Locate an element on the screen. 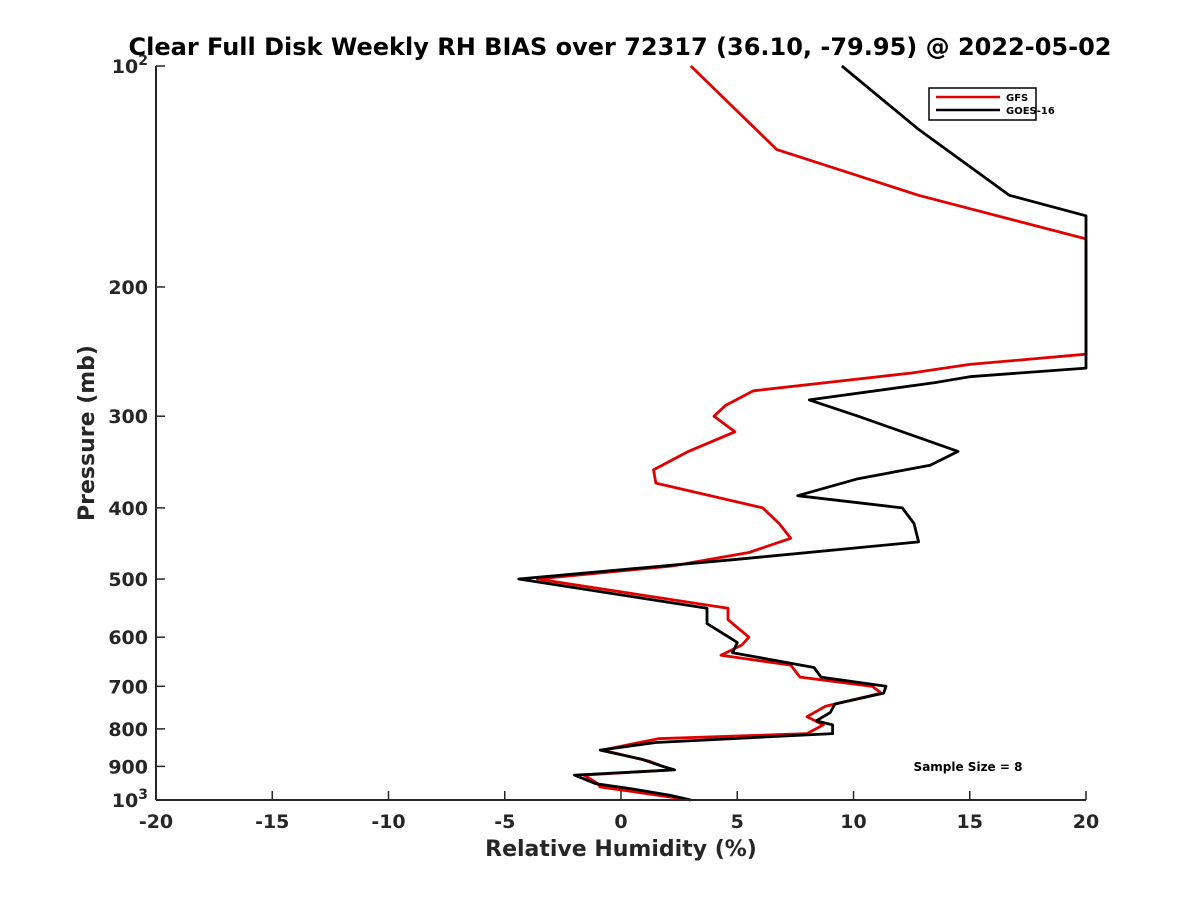 The height and width of the screenshot is (900, 1200). legend-label-gfs: GFS is located at coordinates (1017, 98).